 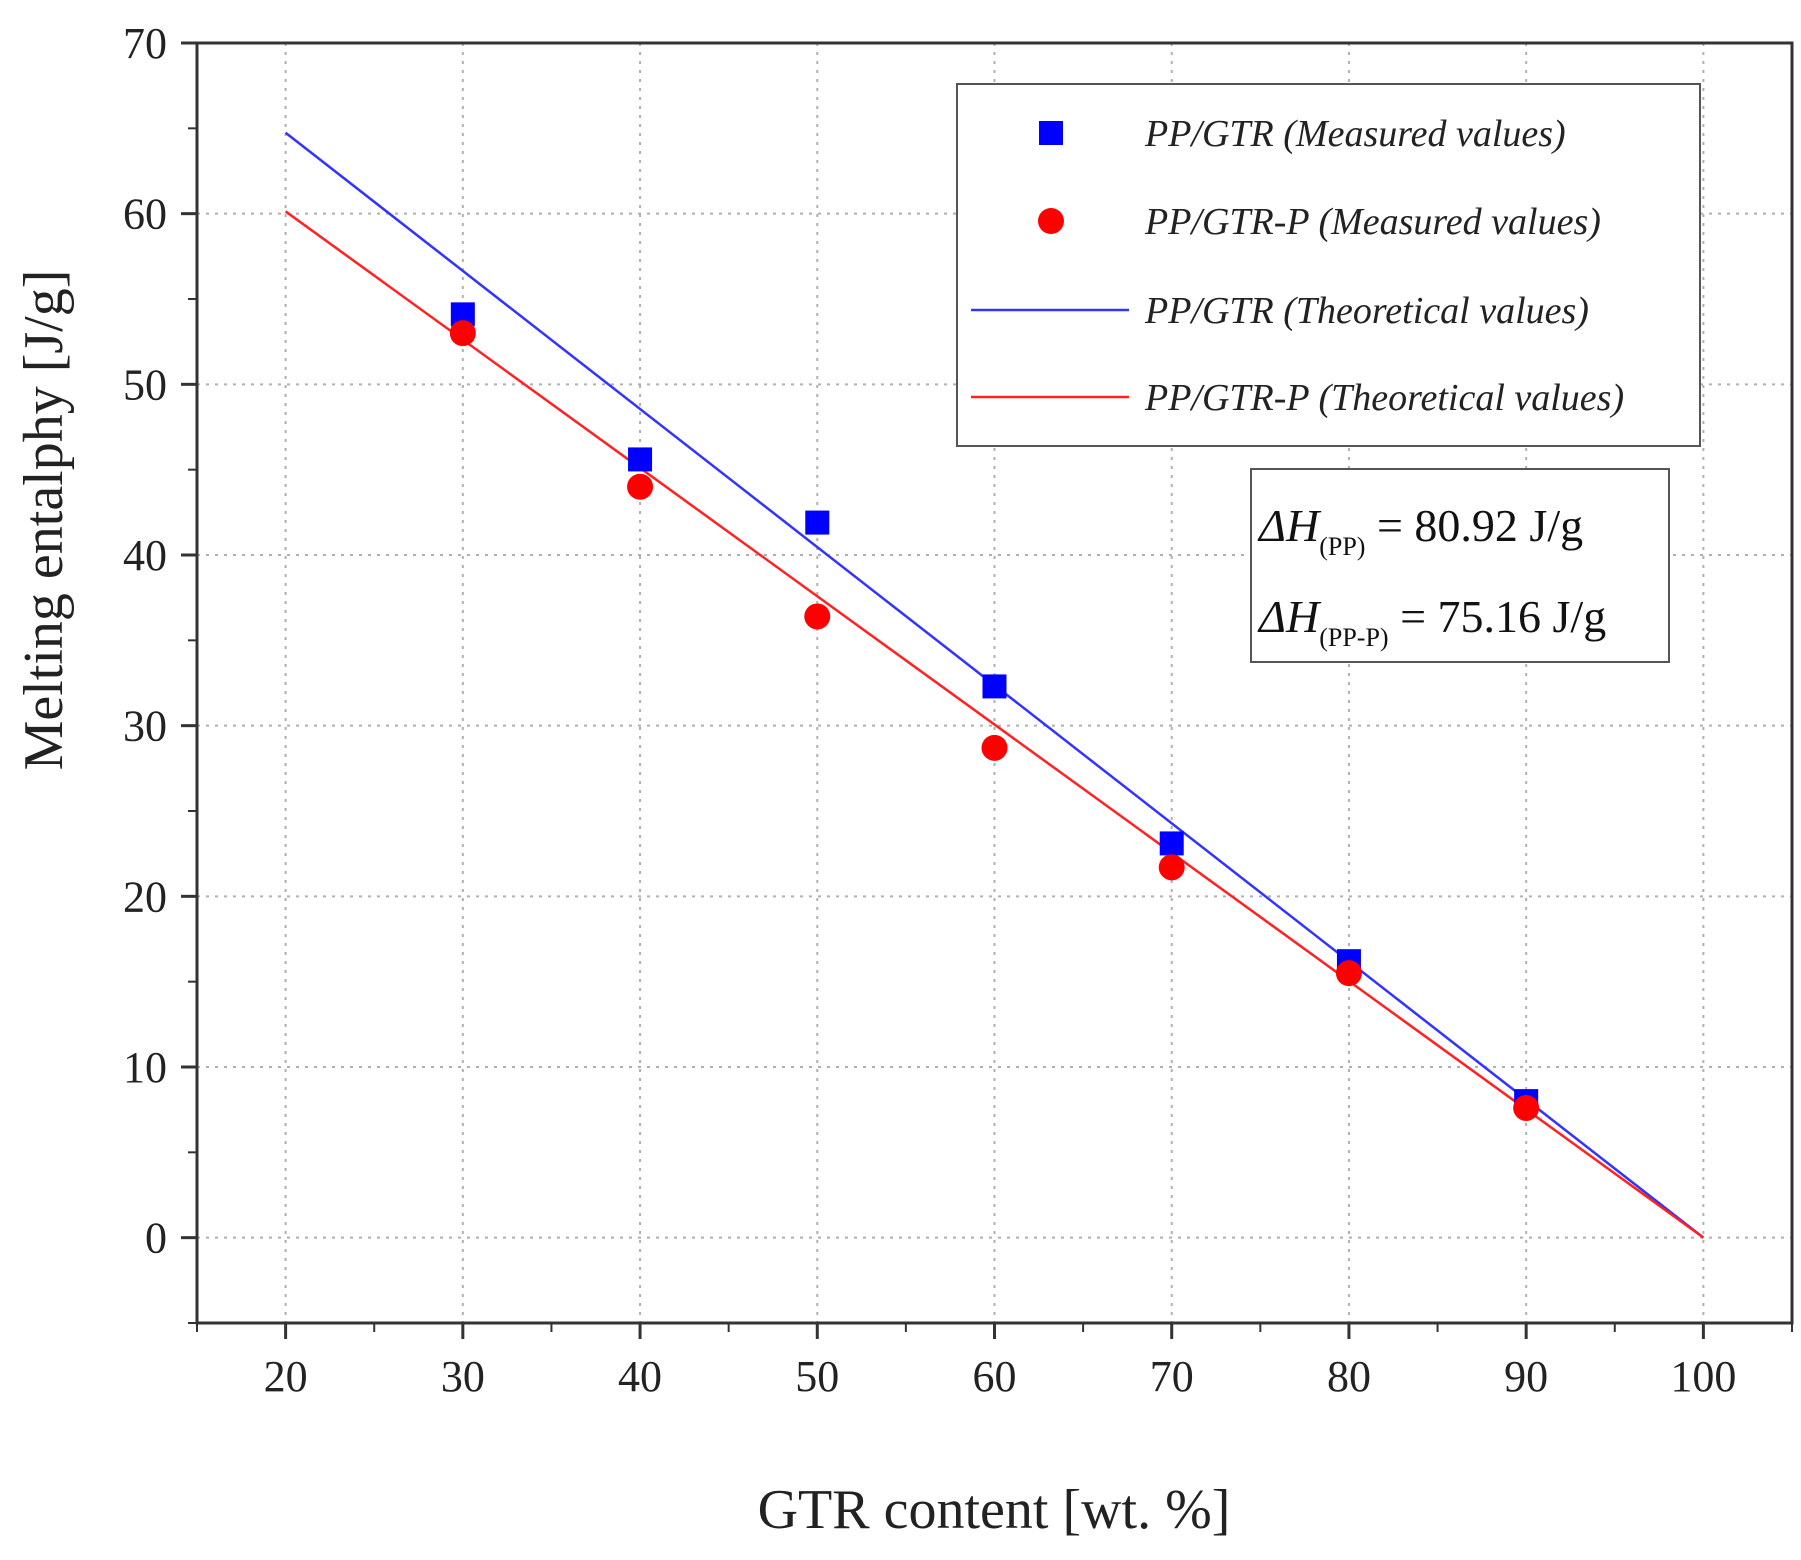 What do you see at coordinates (463, 1376) in the screenshot?
I see `x-tick-label: 30` at bounding box center [463, 1376].